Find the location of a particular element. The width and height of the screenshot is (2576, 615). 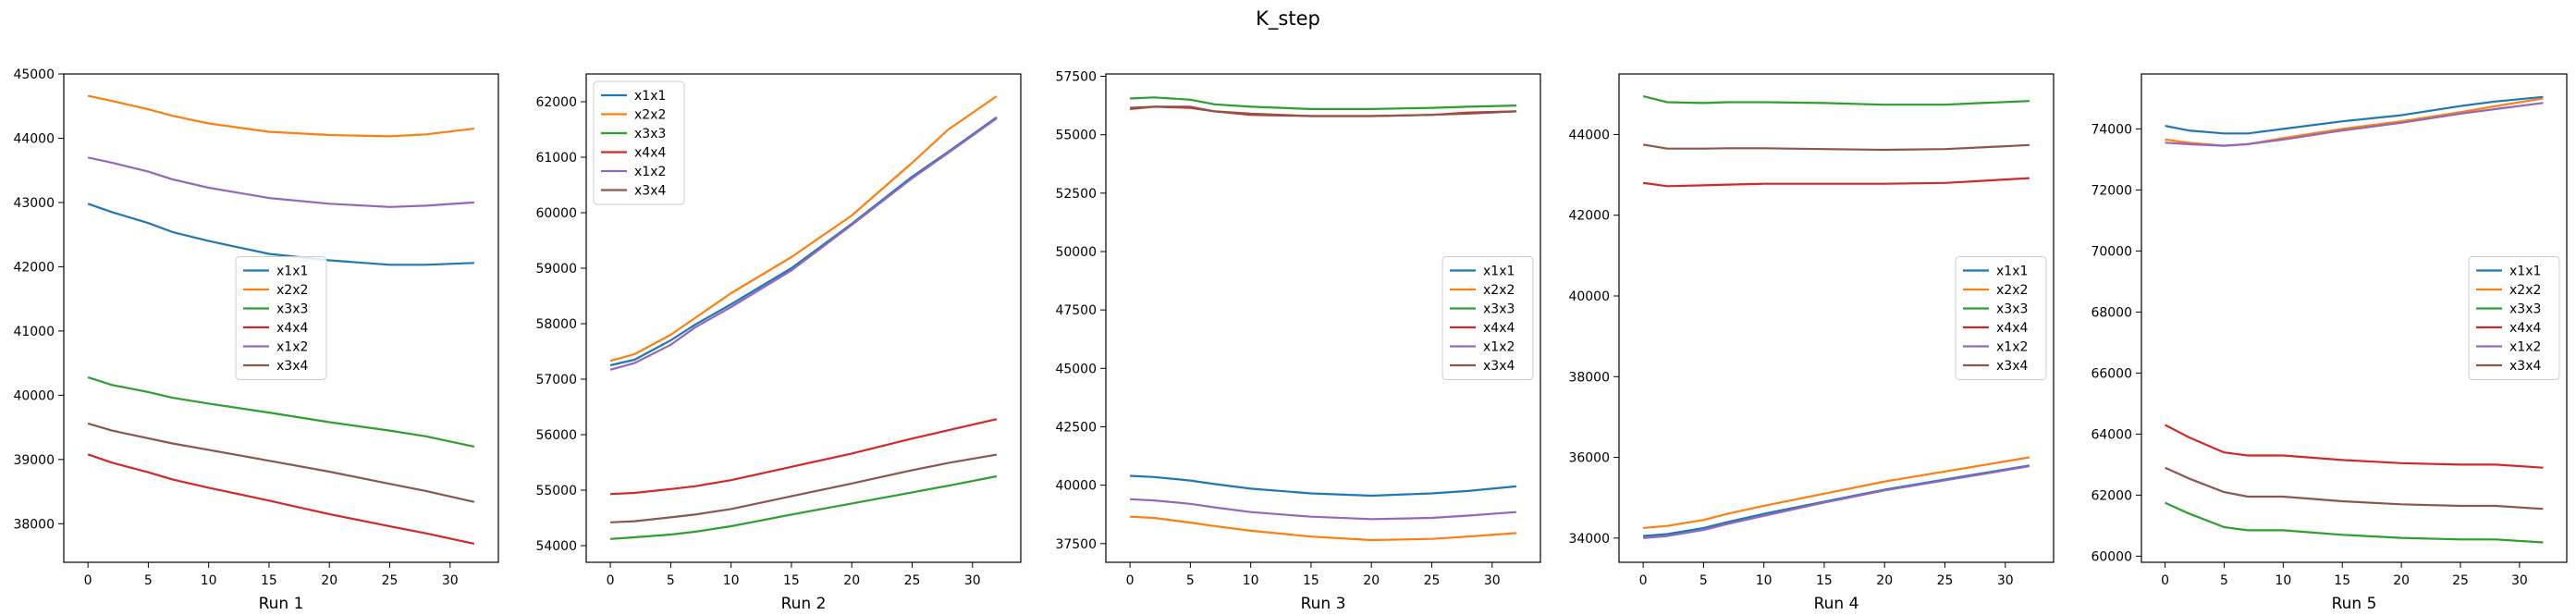

y-tick-label: 56000 is located at coordinates (556, 435).